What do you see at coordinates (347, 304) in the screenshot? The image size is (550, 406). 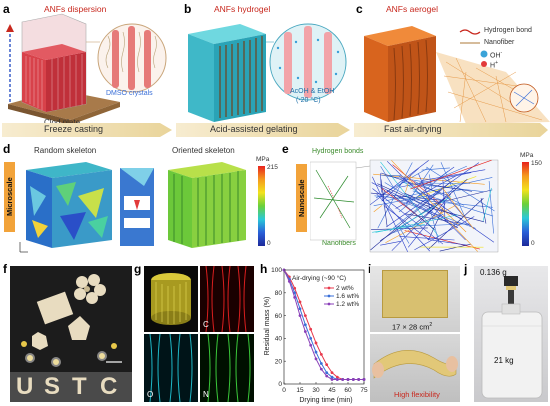 I see `legend-label-2: 1.2 wt%` at bounding box center [347, 304].